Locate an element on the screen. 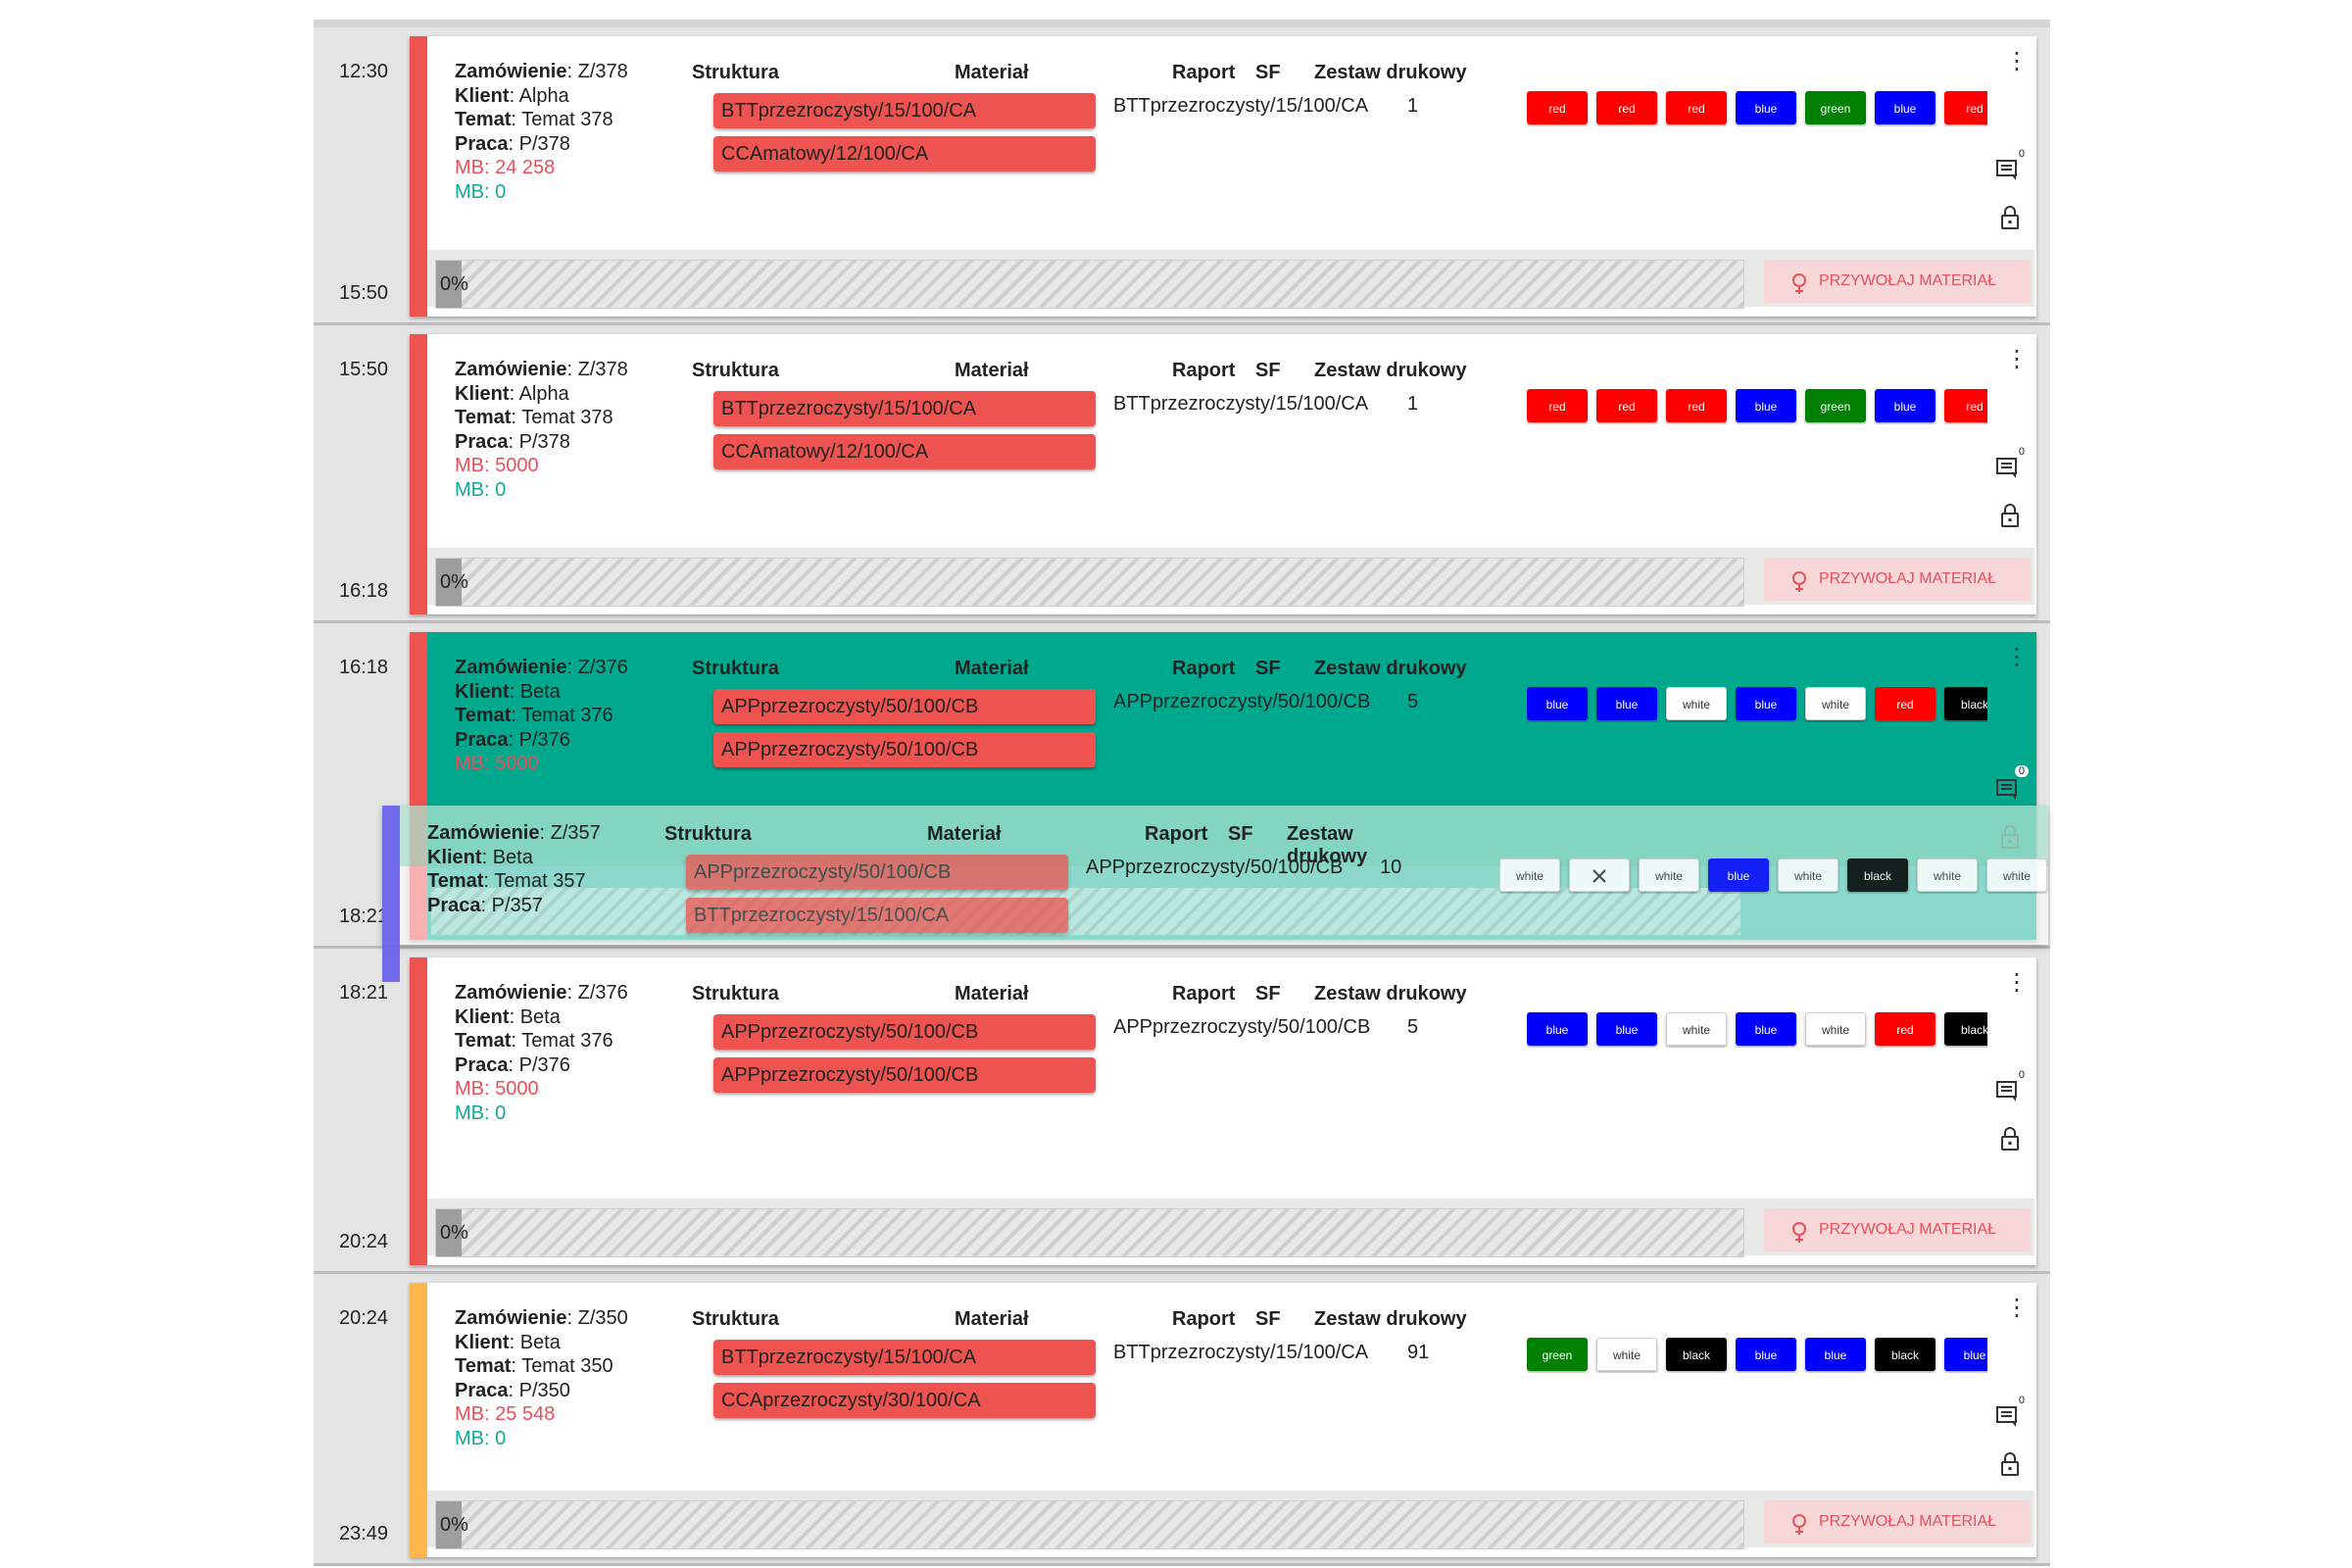 The width and height of the screenshot is (2352, 1568). progress-fill is located at coordinates (449, 1232).